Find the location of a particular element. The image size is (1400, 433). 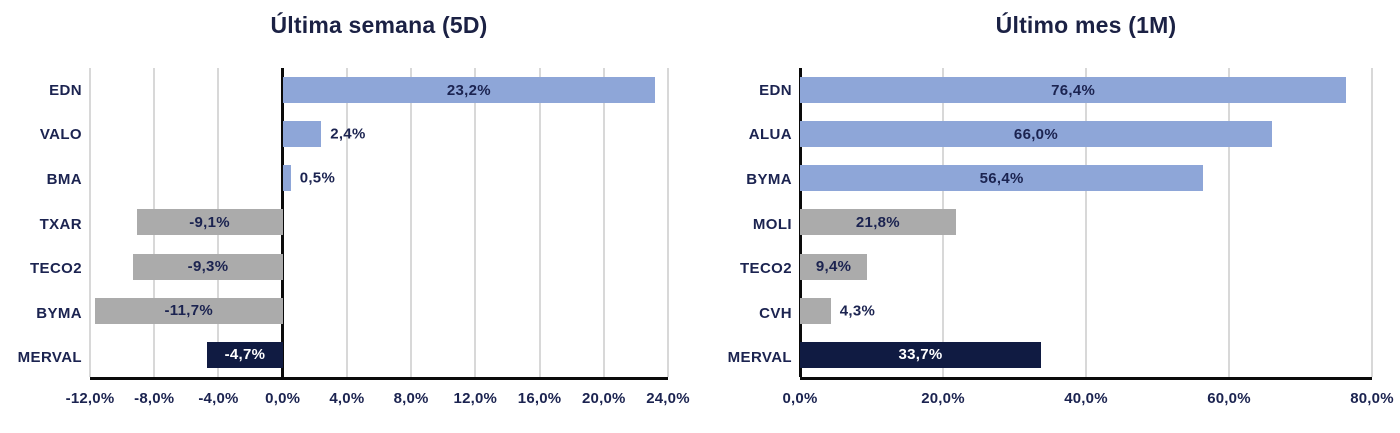

category-label: BMA is located at coordinates (64, 179).